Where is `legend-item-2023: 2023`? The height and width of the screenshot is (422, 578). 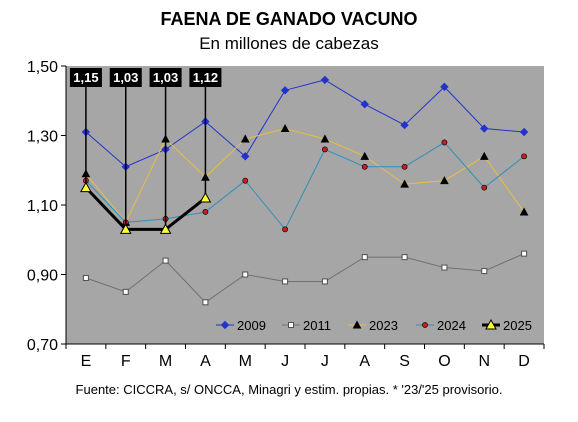
legend-item-2023: 2023 is located at coordinates (373, 325).